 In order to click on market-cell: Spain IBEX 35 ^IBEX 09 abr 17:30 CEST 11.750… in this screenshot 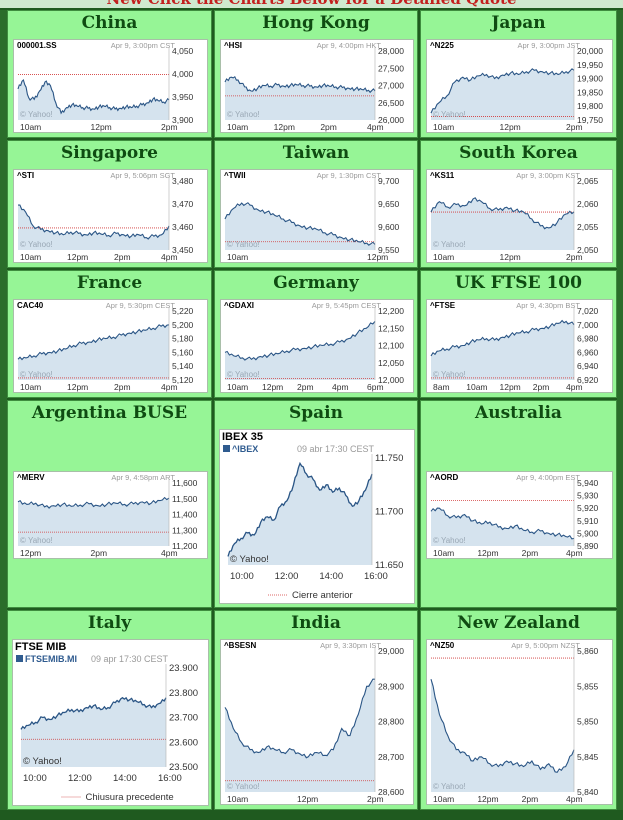, I will do `click(316, 504)`.